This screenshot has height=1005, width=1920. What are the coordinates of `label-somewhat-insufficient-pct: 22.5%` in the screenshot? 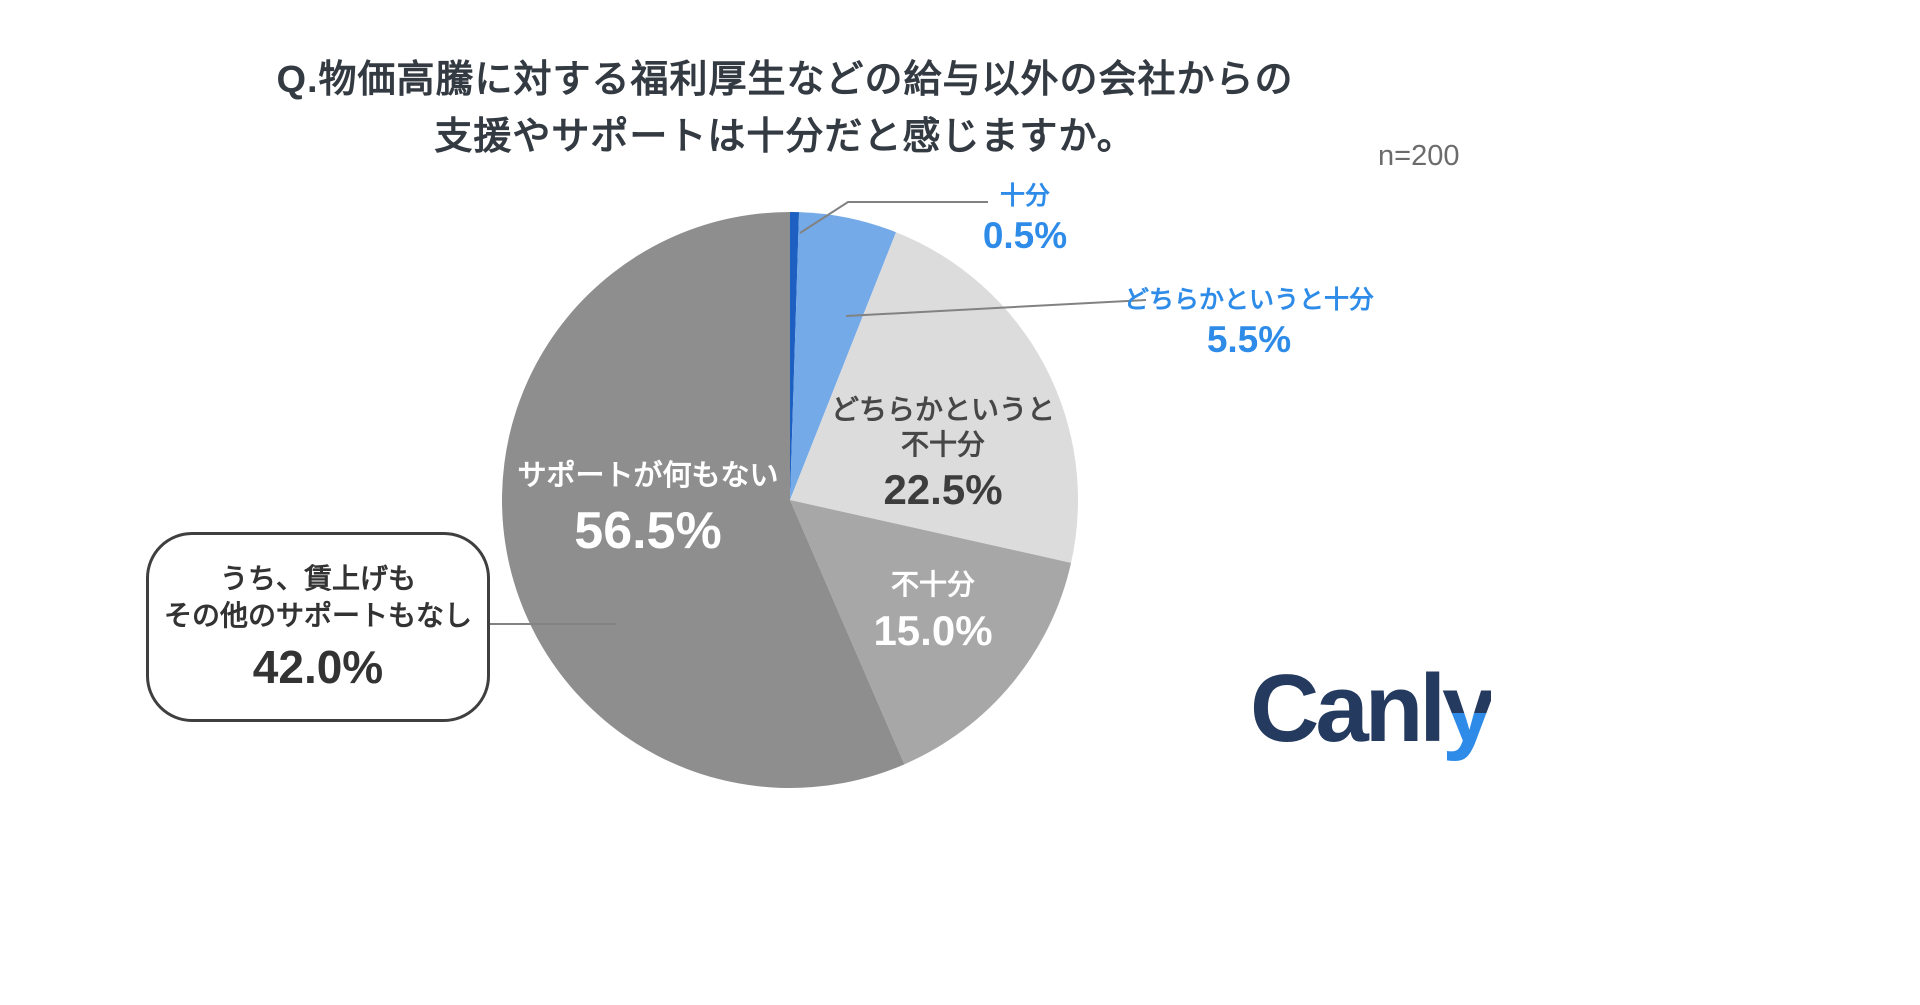 It's located at (943, 489).